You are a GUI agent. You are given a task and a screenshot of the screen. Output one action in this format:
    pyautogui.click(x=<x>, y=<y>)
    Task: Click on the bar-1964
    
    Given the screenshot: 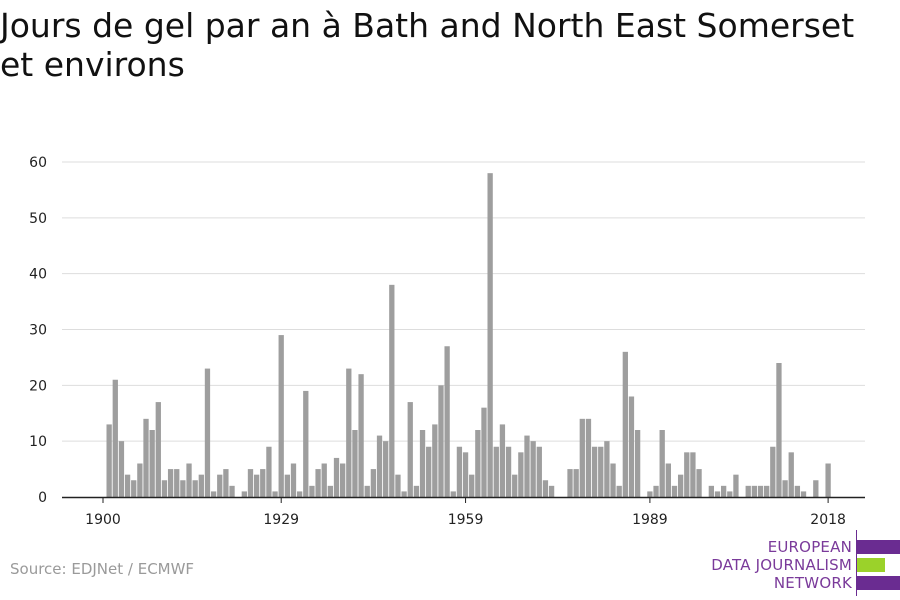 What is the action you would take?
    pyautogui.click(x=496, y=471)
    